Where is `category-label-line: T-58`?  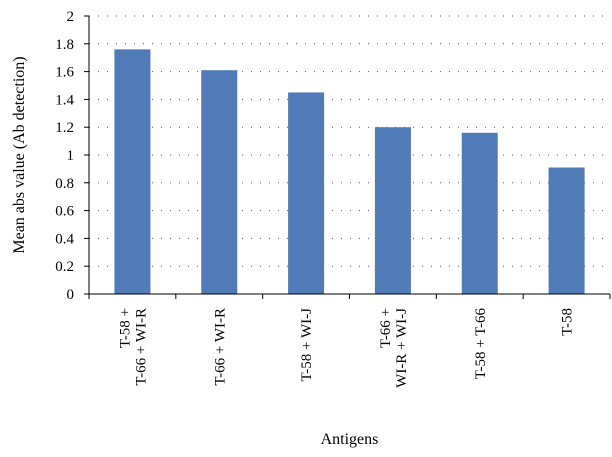
category-label-line: T-58 is located at coordinates (568, 322).